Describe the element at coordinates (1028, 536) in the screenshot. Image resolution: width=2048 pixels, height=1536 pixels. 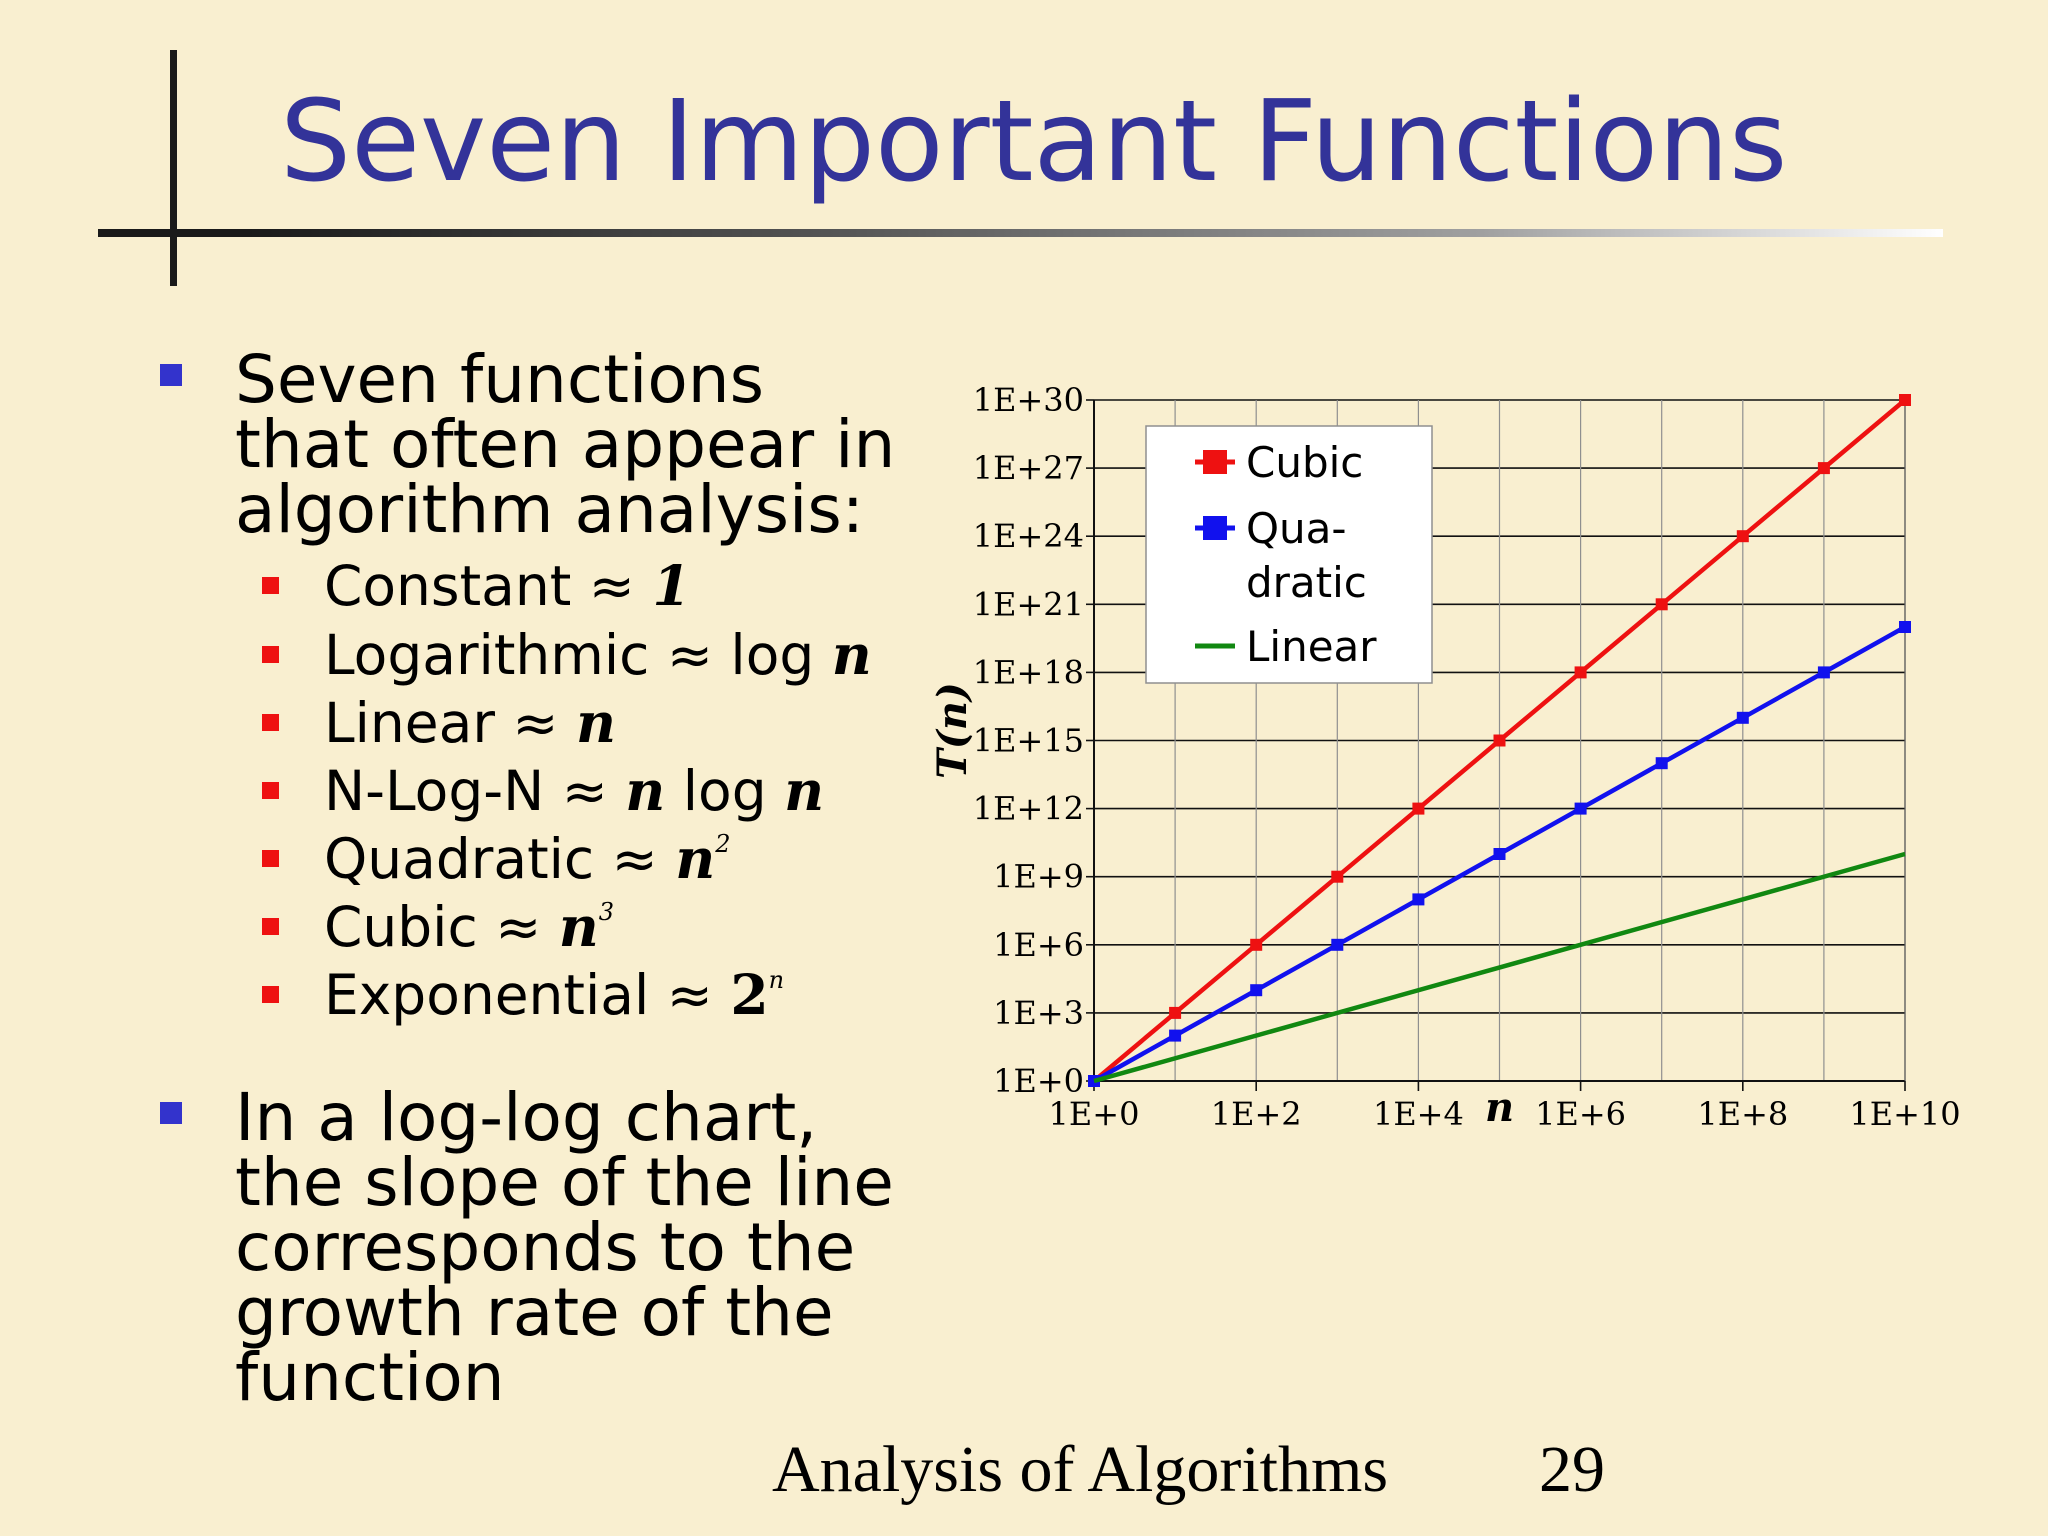
I see `y-tick-label: 1E+24` at that location.